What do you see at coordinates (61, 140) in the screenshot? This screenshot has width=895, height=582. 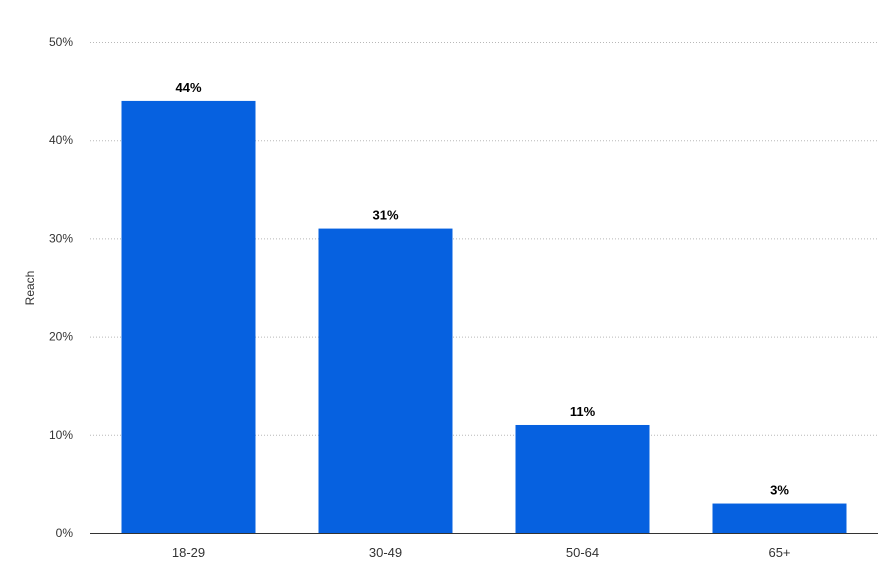 I see `y-tick-label: 40%` at bounding box center [61, 140].